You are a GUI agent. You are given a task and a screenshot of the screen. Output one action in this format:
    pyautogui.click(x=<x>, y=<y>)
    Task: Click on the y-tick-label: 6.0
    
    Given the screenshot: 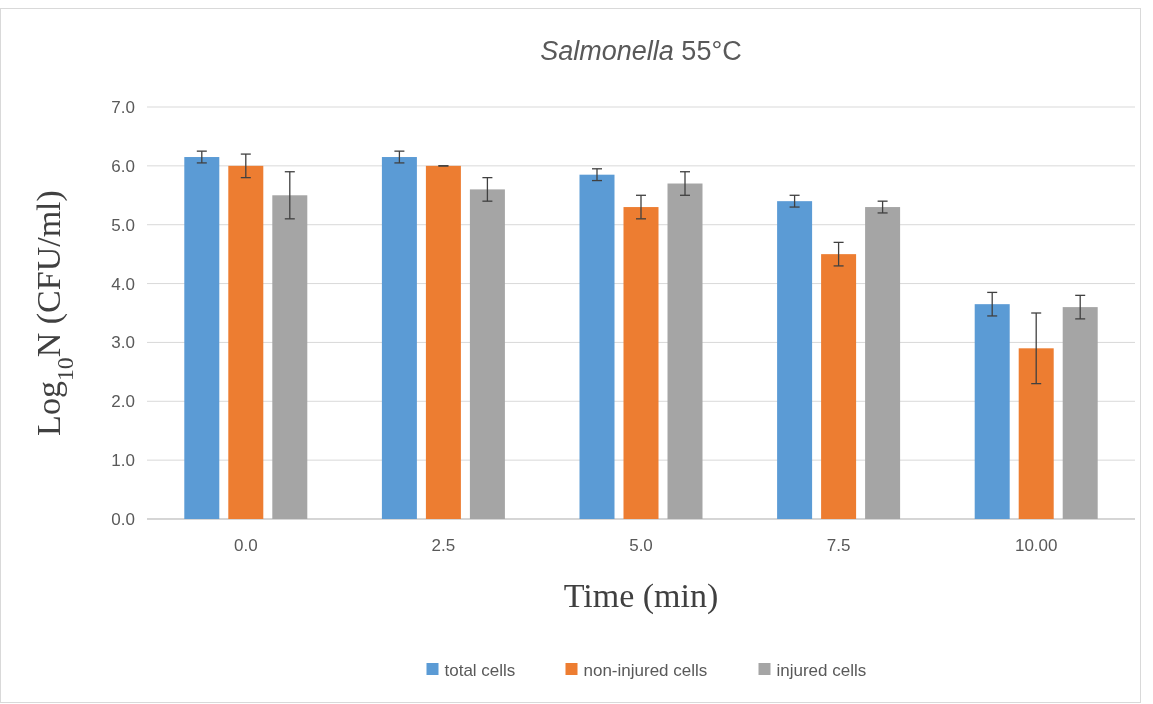 What is the action you would take?
    pyautogui.click(x=123, y=166)
    